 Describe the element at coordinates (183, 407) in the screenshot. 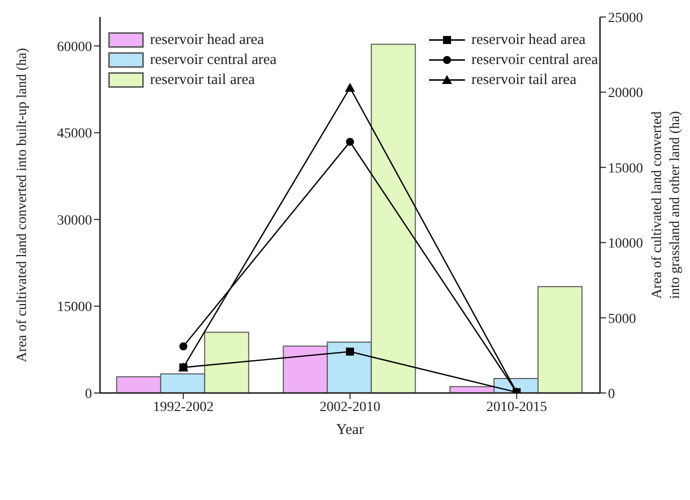

I see `x-tick-label: 1992-2002` at that location.